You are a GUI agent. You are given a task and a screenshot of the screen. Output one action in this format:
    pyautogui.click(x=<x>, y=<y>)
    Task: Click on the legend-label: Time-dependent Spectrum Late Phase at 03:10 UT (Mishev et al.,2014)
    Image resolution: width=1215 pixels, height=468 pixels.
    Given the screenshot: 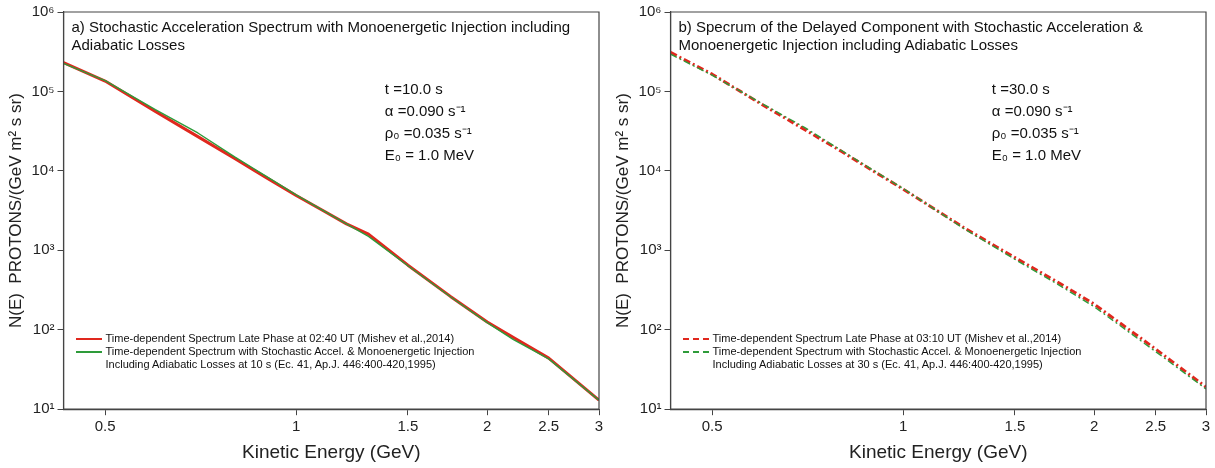 What is the action you would take?
    pyautogui.click(x=887, y=339)
    